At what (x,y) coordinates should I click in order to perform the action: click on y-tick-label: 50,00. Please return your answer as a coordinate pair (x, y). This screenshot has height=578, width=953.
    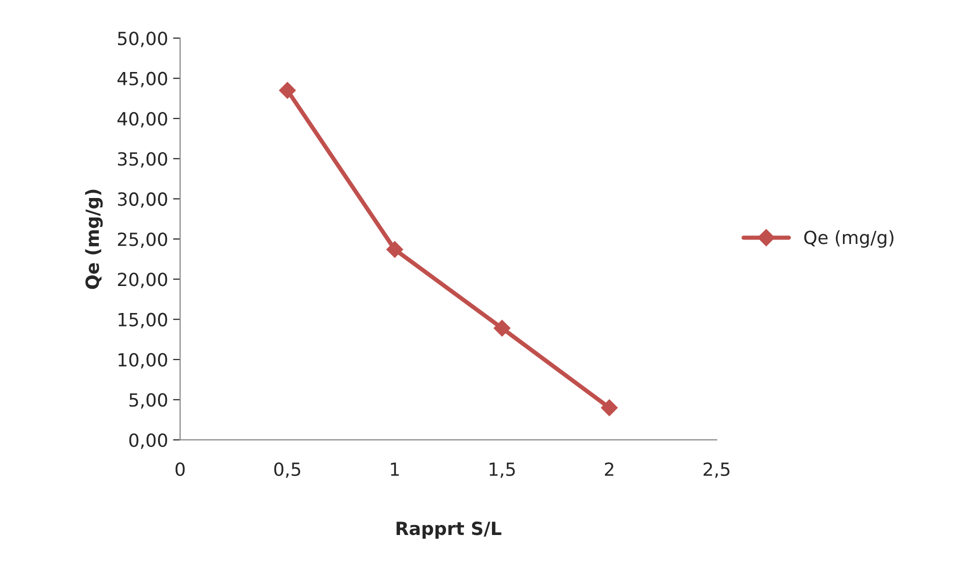
    Looking at the image, I should click on (143, 40).